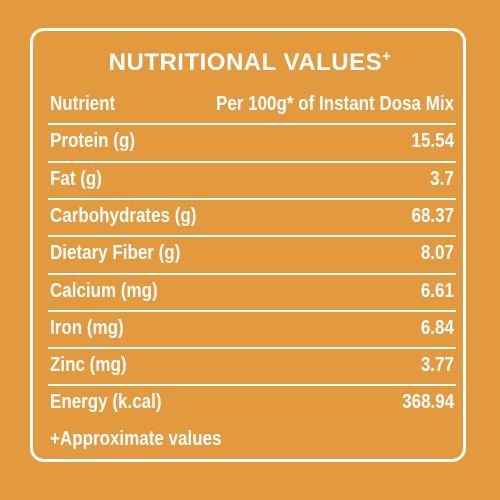  I want to click on title: NUTRITIONAL VALUES+, so click(250, 62).